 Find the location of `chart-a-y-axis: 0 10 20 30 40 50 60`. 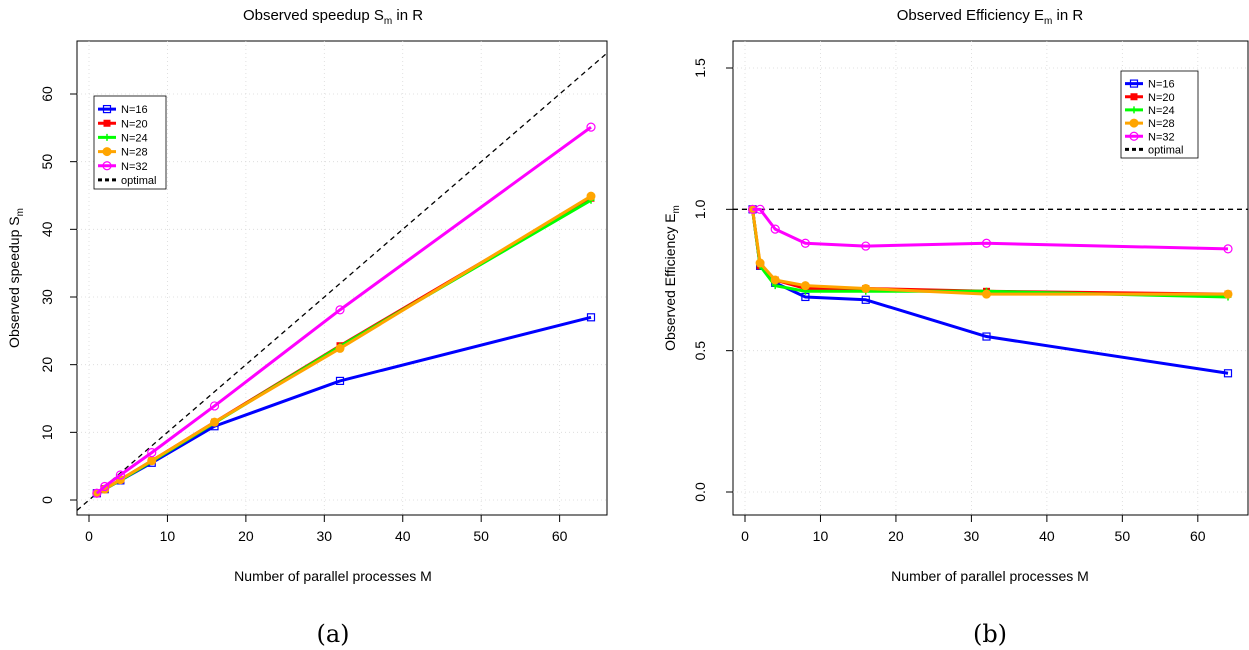

chart-a-y-axis: 0 10 20 30 40 50 60 is located at coordinates (58, 295).